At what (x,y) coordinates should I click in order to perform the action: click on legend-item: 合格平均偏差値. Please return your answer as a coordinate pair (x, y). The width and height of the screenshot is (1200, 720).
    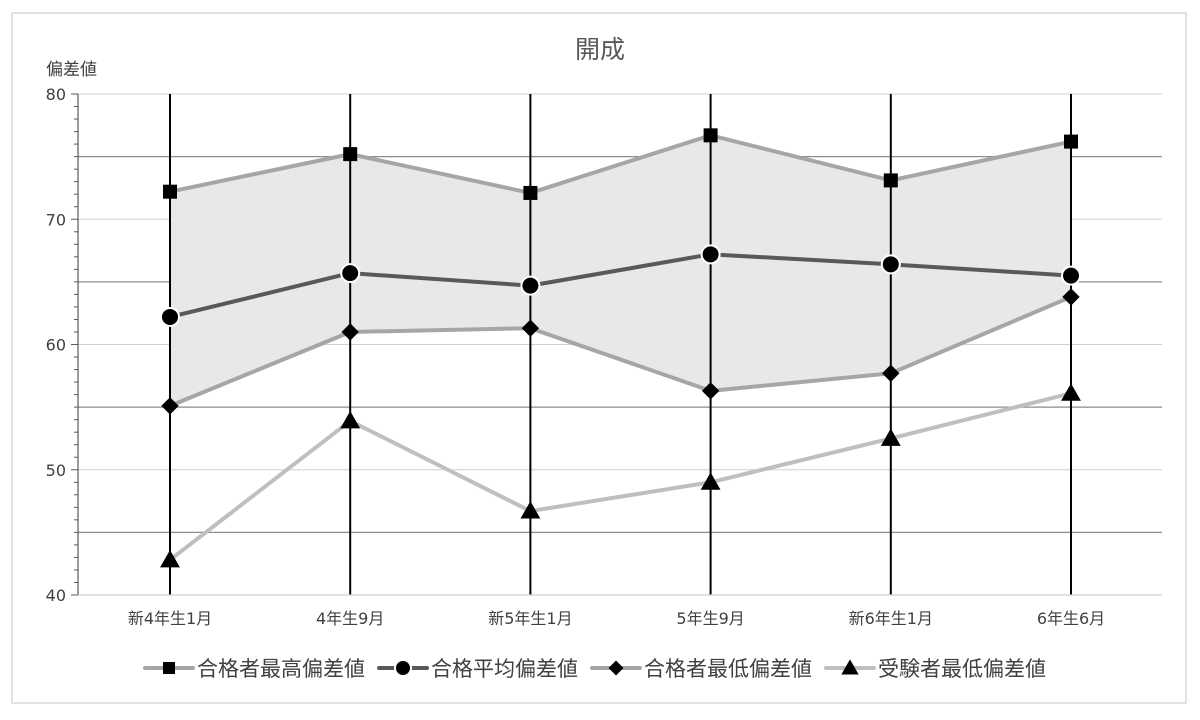
    Looking at the image, I should click on (477, 669).